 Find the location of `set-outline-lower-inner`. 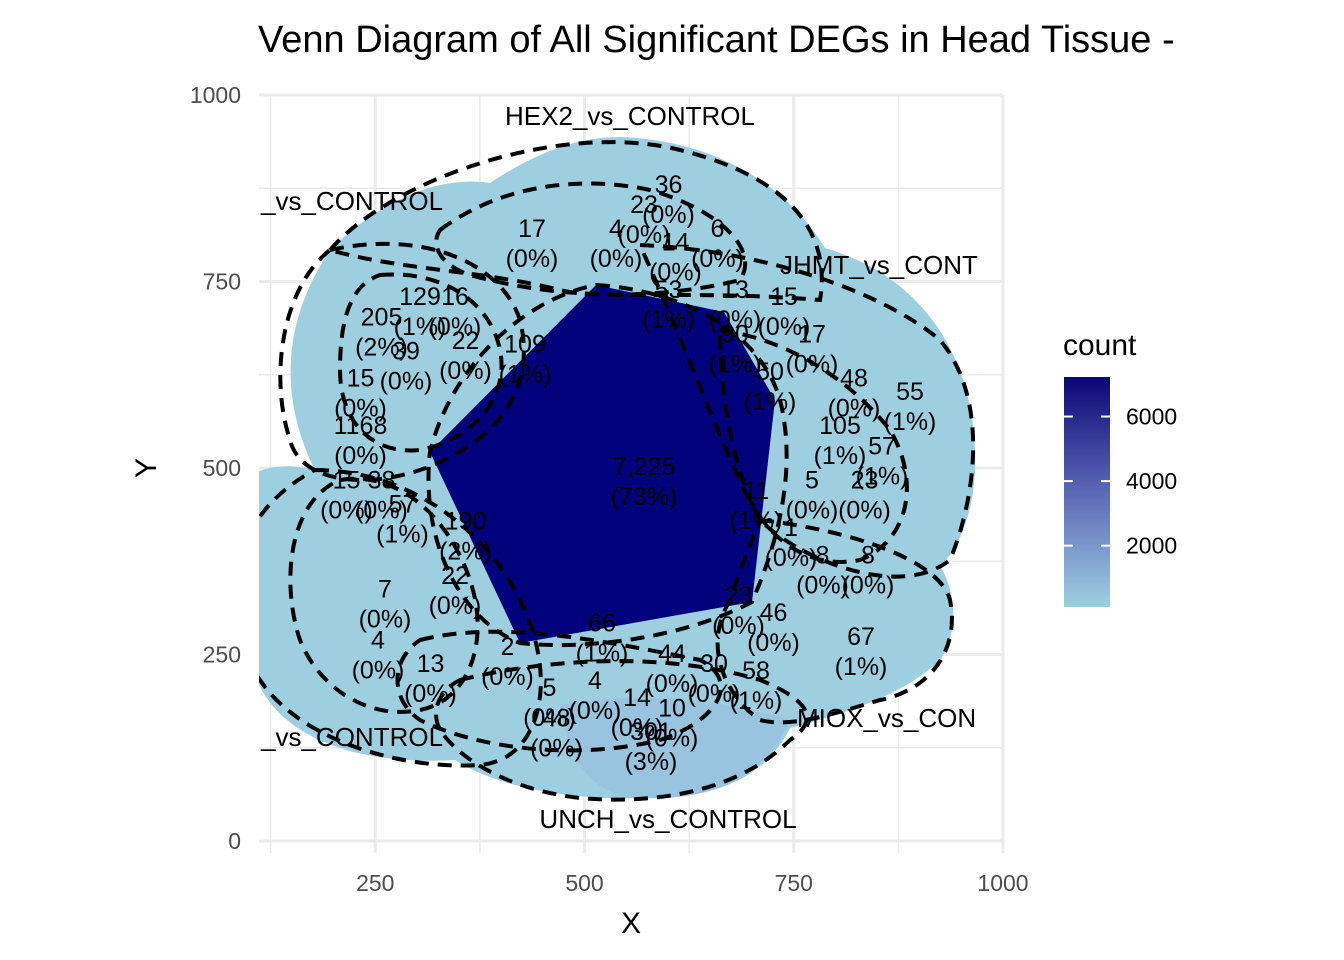

set-outline-lower-inner is located at coordinates (559, 691).